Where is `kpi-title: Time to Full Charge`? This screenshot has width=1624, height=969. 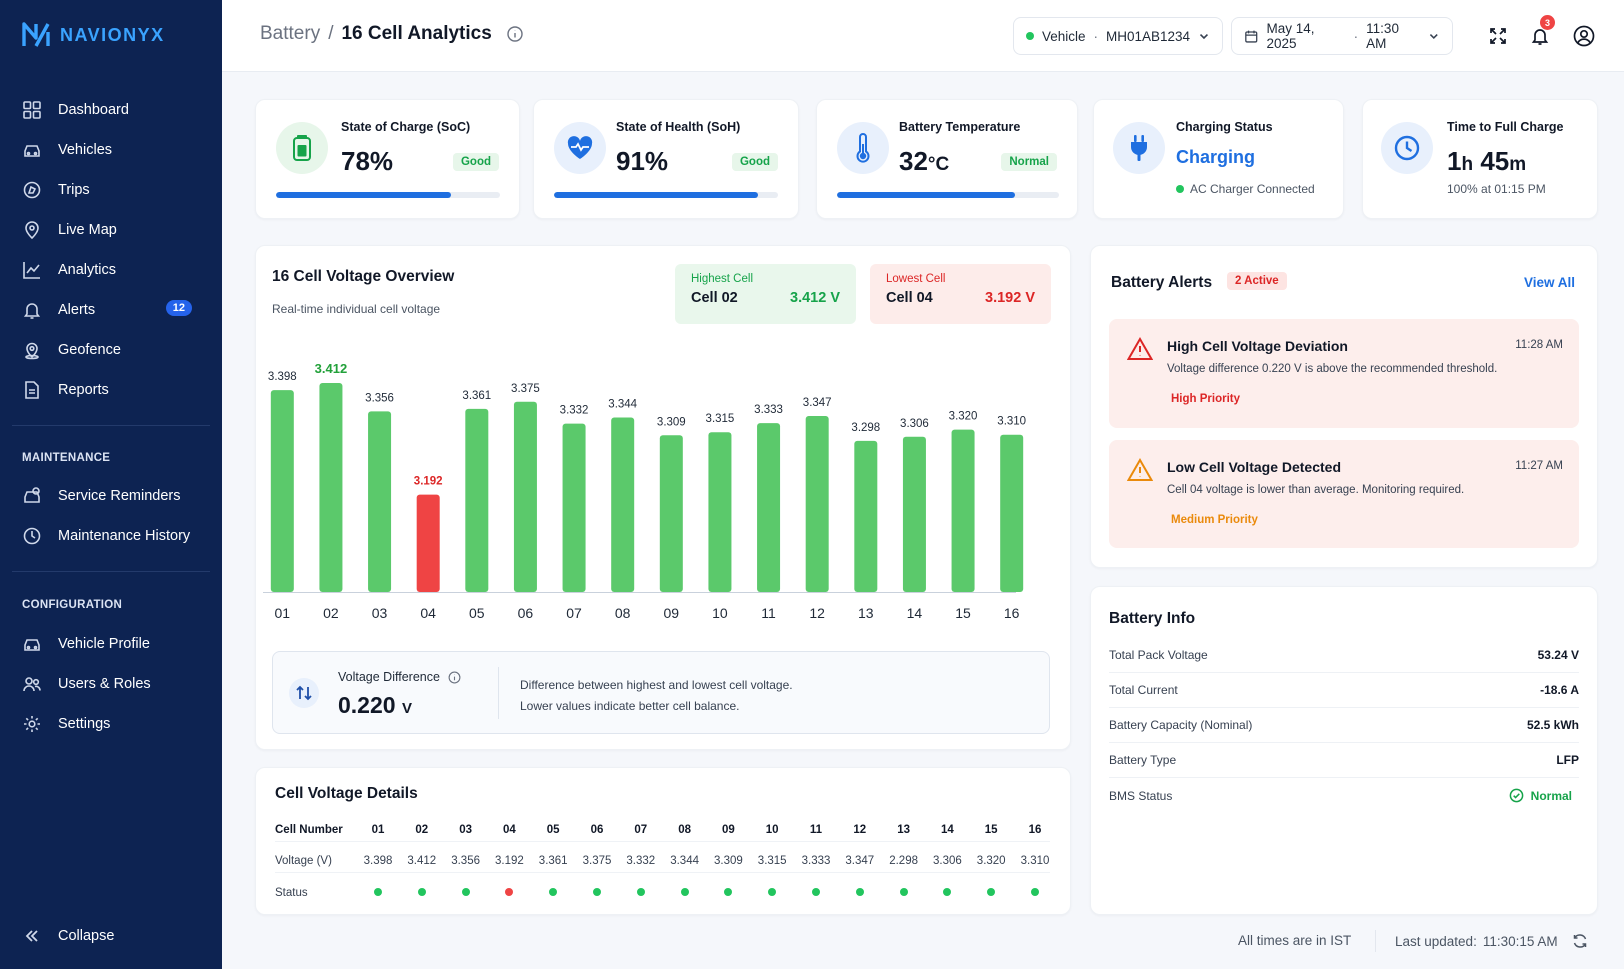
kpi-title: Time to Full Charge is located at coordinates (1505, 127).